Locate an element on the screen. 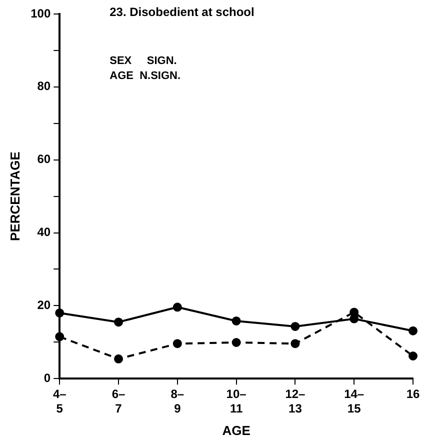  y-axis-title: PERCENTAGE is located at coordinates (14, 196).